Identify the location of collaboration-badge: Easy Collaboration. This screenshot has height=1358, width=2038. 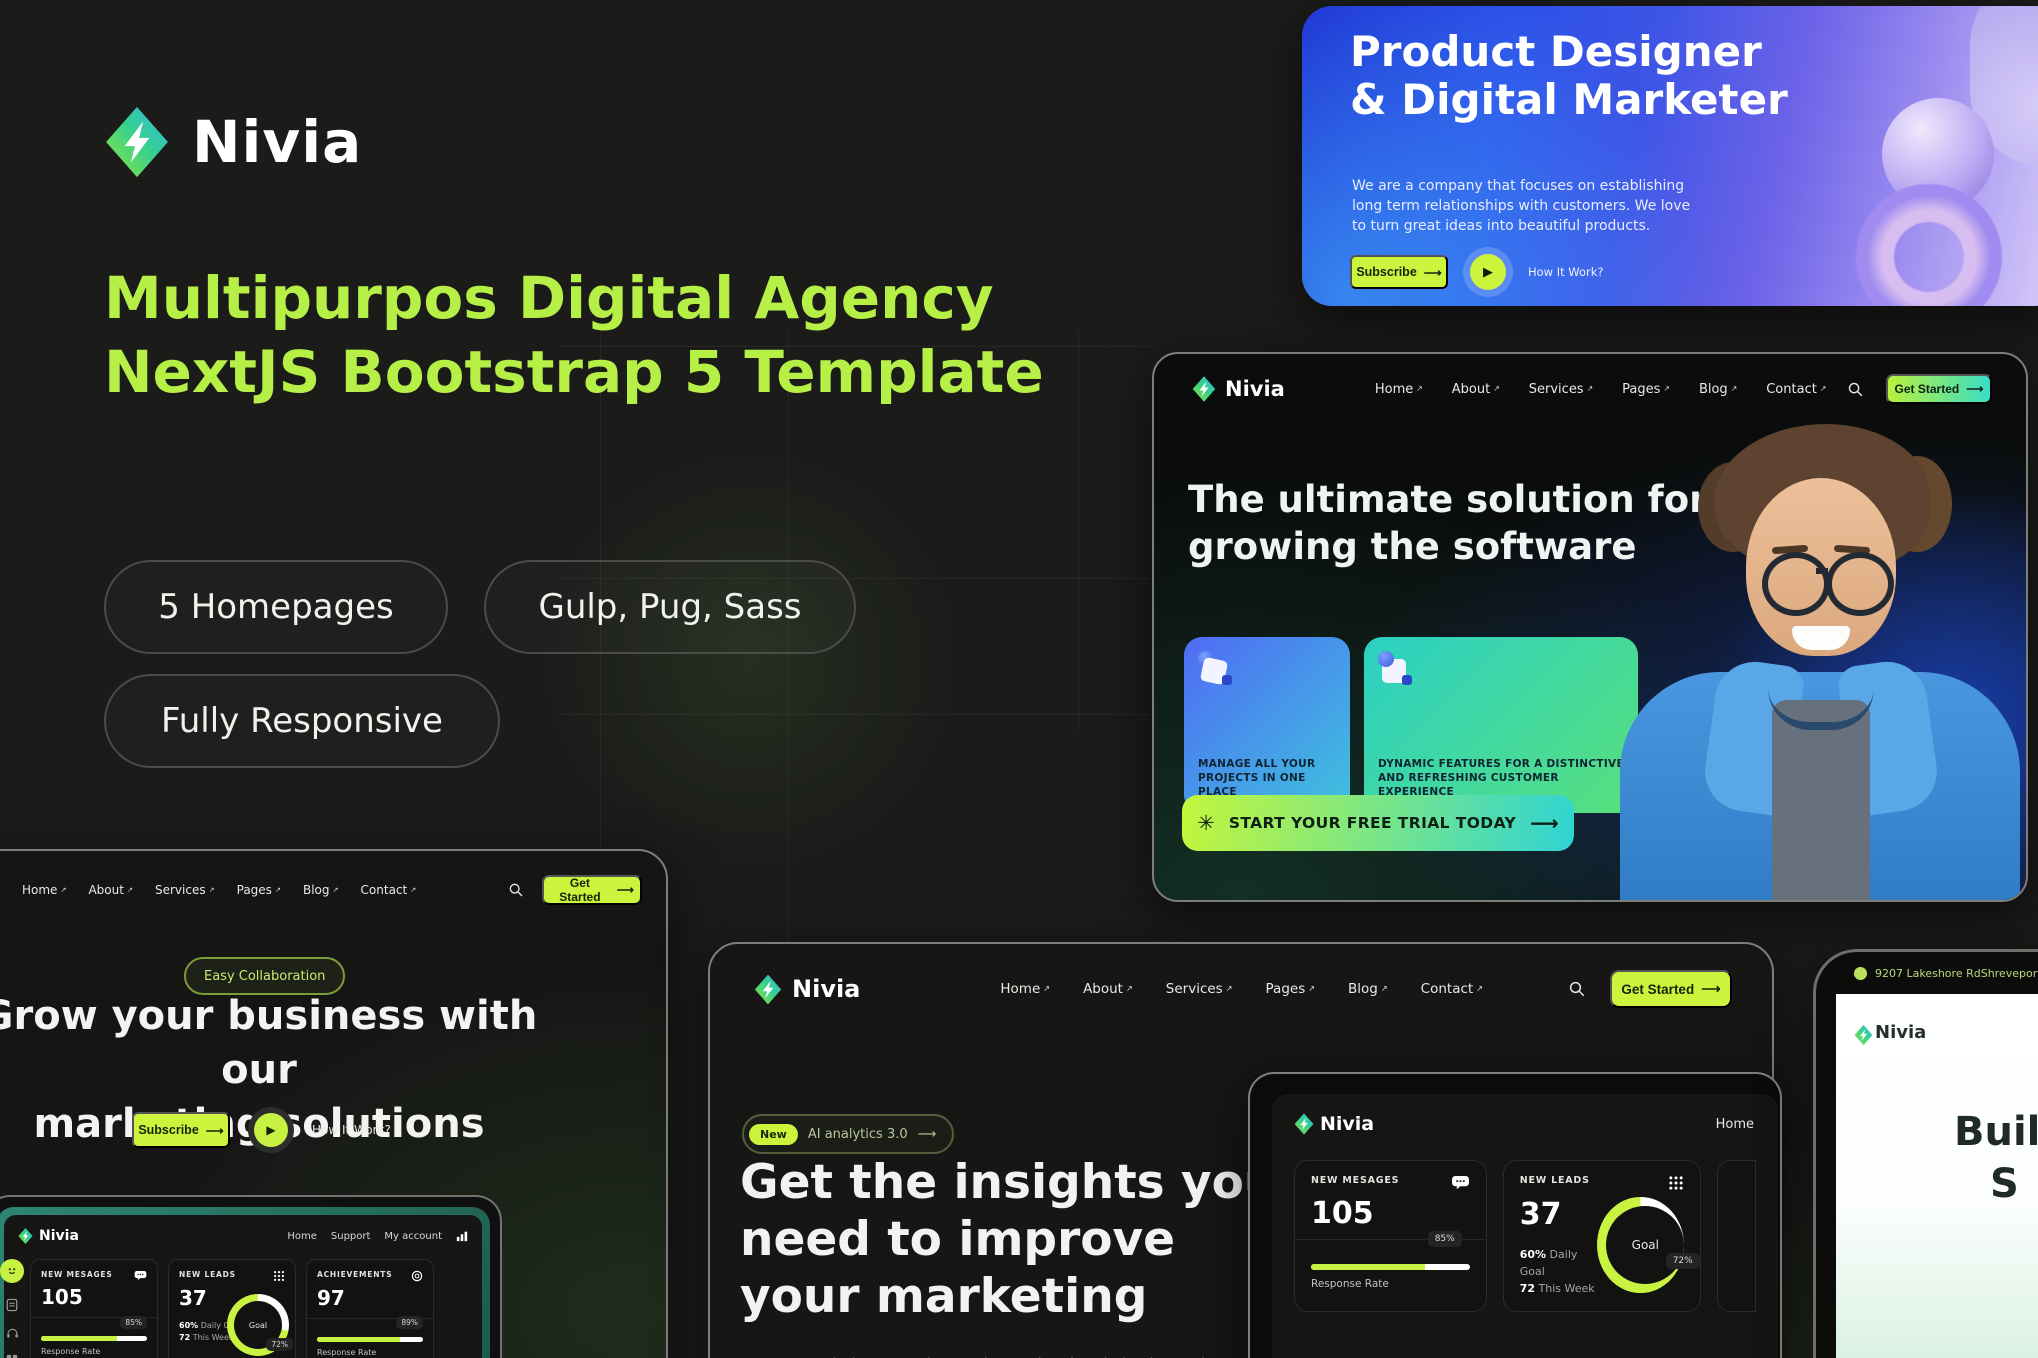
(265, 976).